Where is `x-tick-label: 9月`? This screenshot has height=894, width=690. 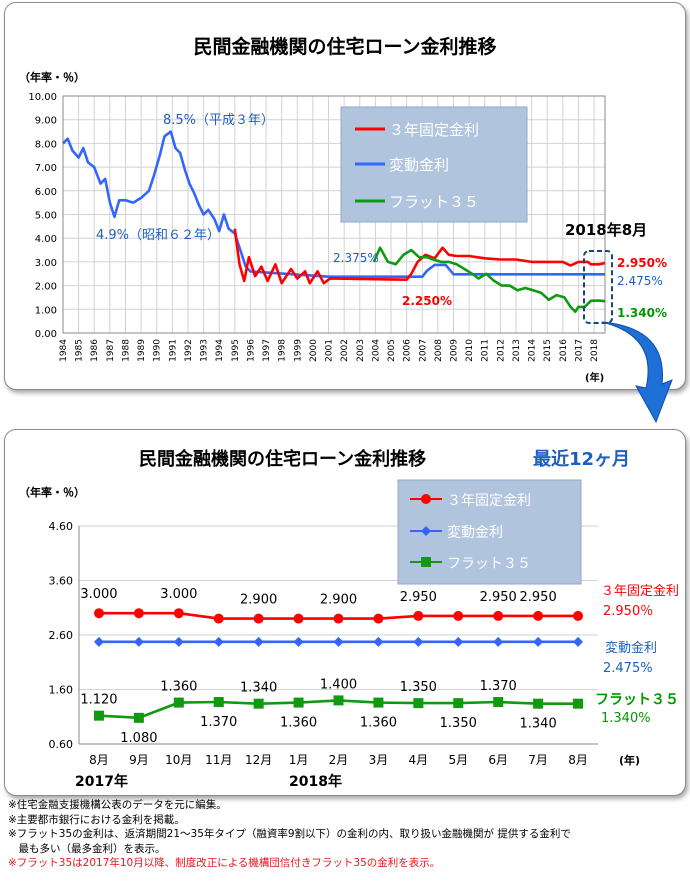 x-tick-label: 9月 is located at coordinates (139, 760).